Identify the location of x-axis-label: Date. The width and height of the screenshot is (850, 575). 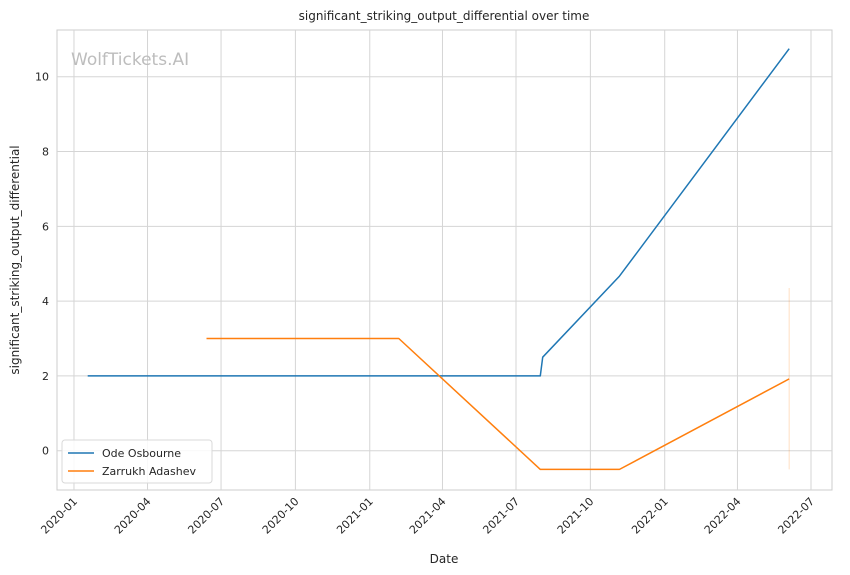
(444, 559).